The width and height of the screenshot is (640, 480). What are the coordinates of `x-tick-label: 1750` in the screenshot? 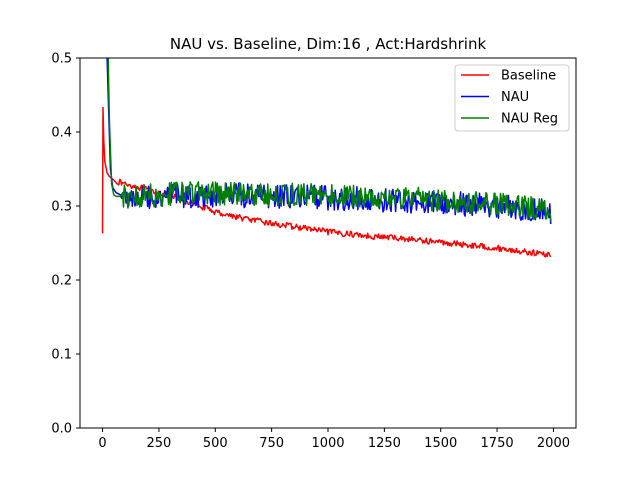 It's located at (497, 443).